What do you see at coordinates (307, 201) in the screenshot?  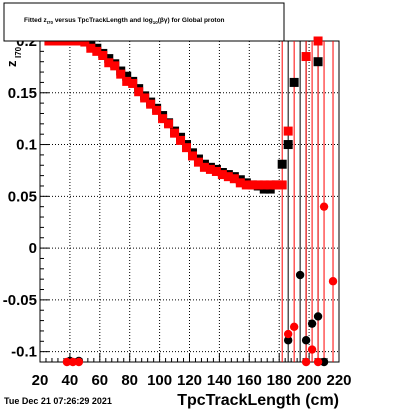 I see `error-bars` at bounding box center [307, 201].